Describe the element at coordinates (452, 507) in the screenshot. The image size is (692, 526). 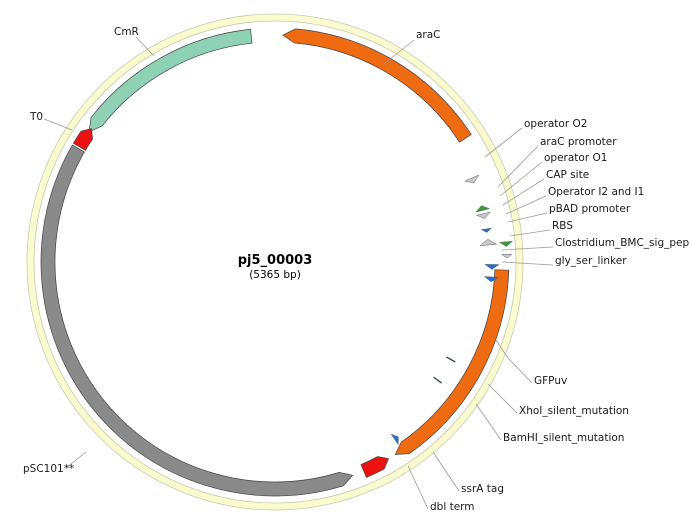
I see `label-dbl-term: dbl term` at that location.